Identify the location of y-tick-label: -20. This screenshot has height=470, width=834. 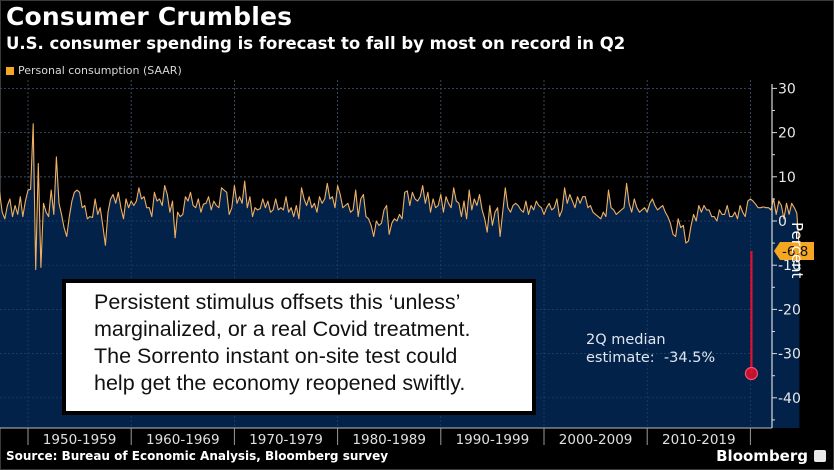
(789, 310).